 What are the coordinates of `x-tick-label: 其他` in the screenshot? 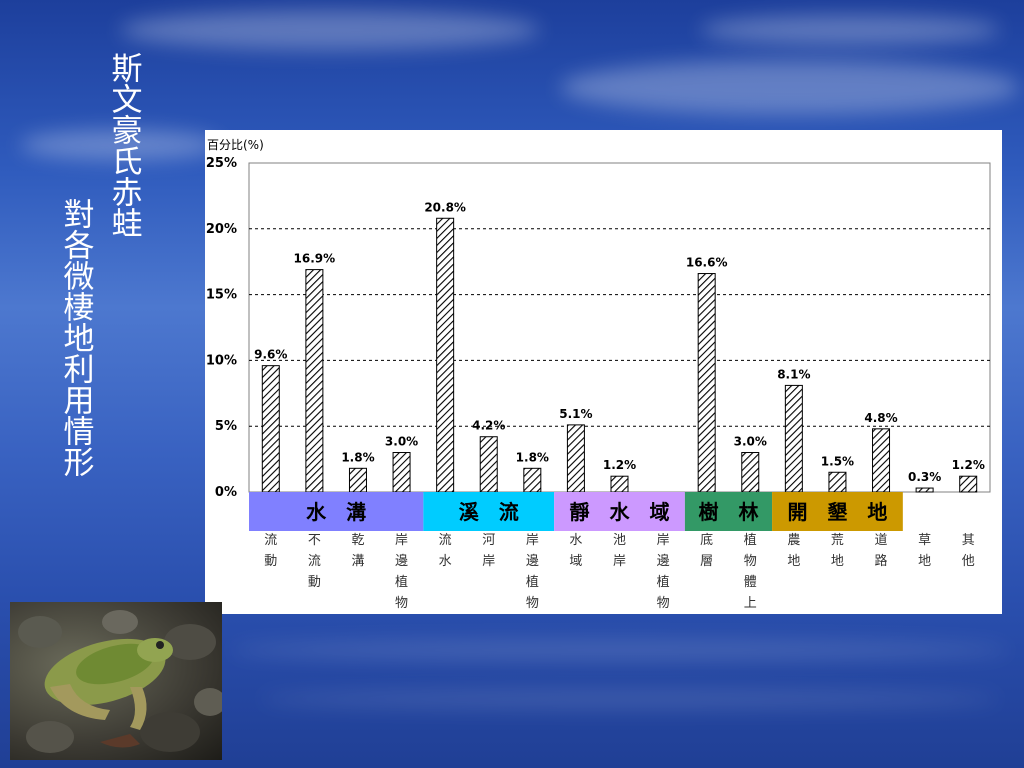 It's located at (968, 551).